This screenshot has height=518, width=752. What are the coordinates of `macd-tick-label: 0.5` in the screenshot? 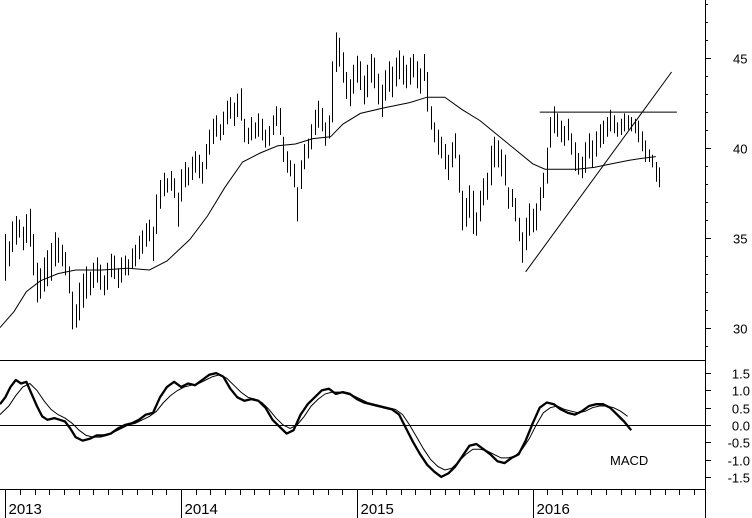 It's located at (741, 409).